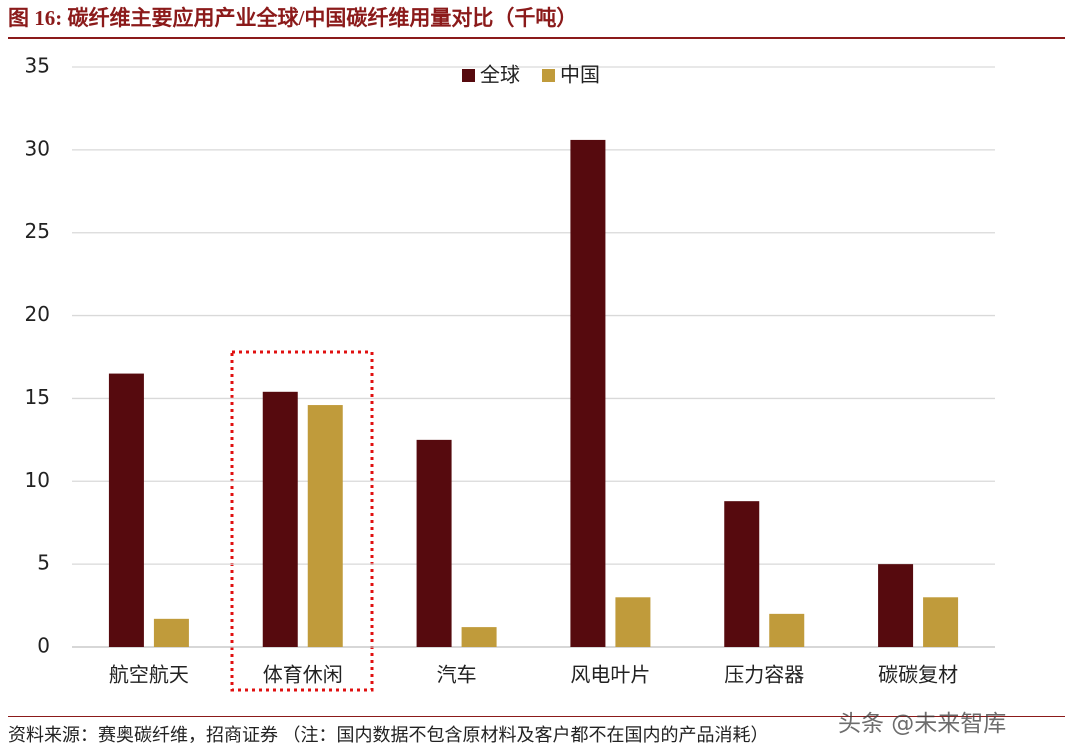  I want to click on y-tick-label: 35, so click(37, 66).